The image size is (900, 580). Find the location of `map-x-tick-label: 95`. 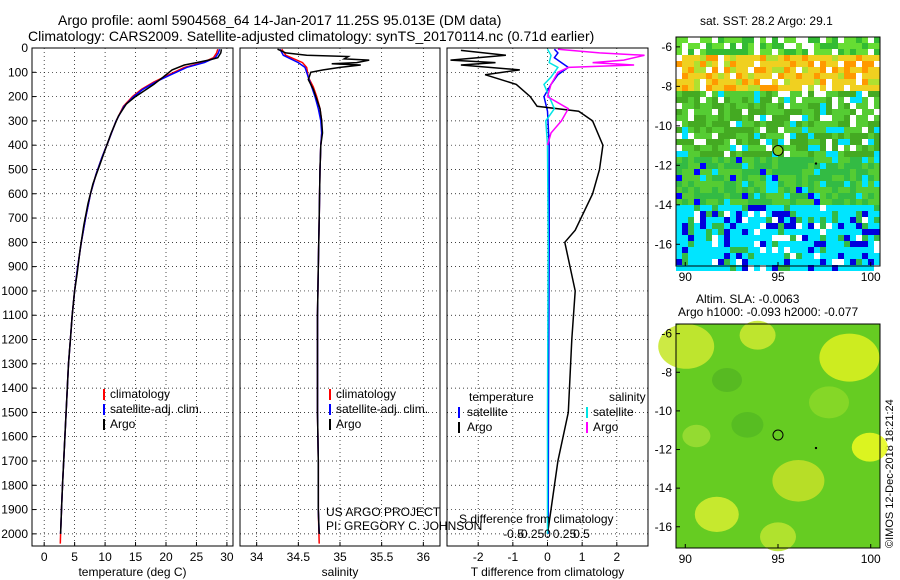

map-x-tick-label: 95 is located at coordinates (778, 559).